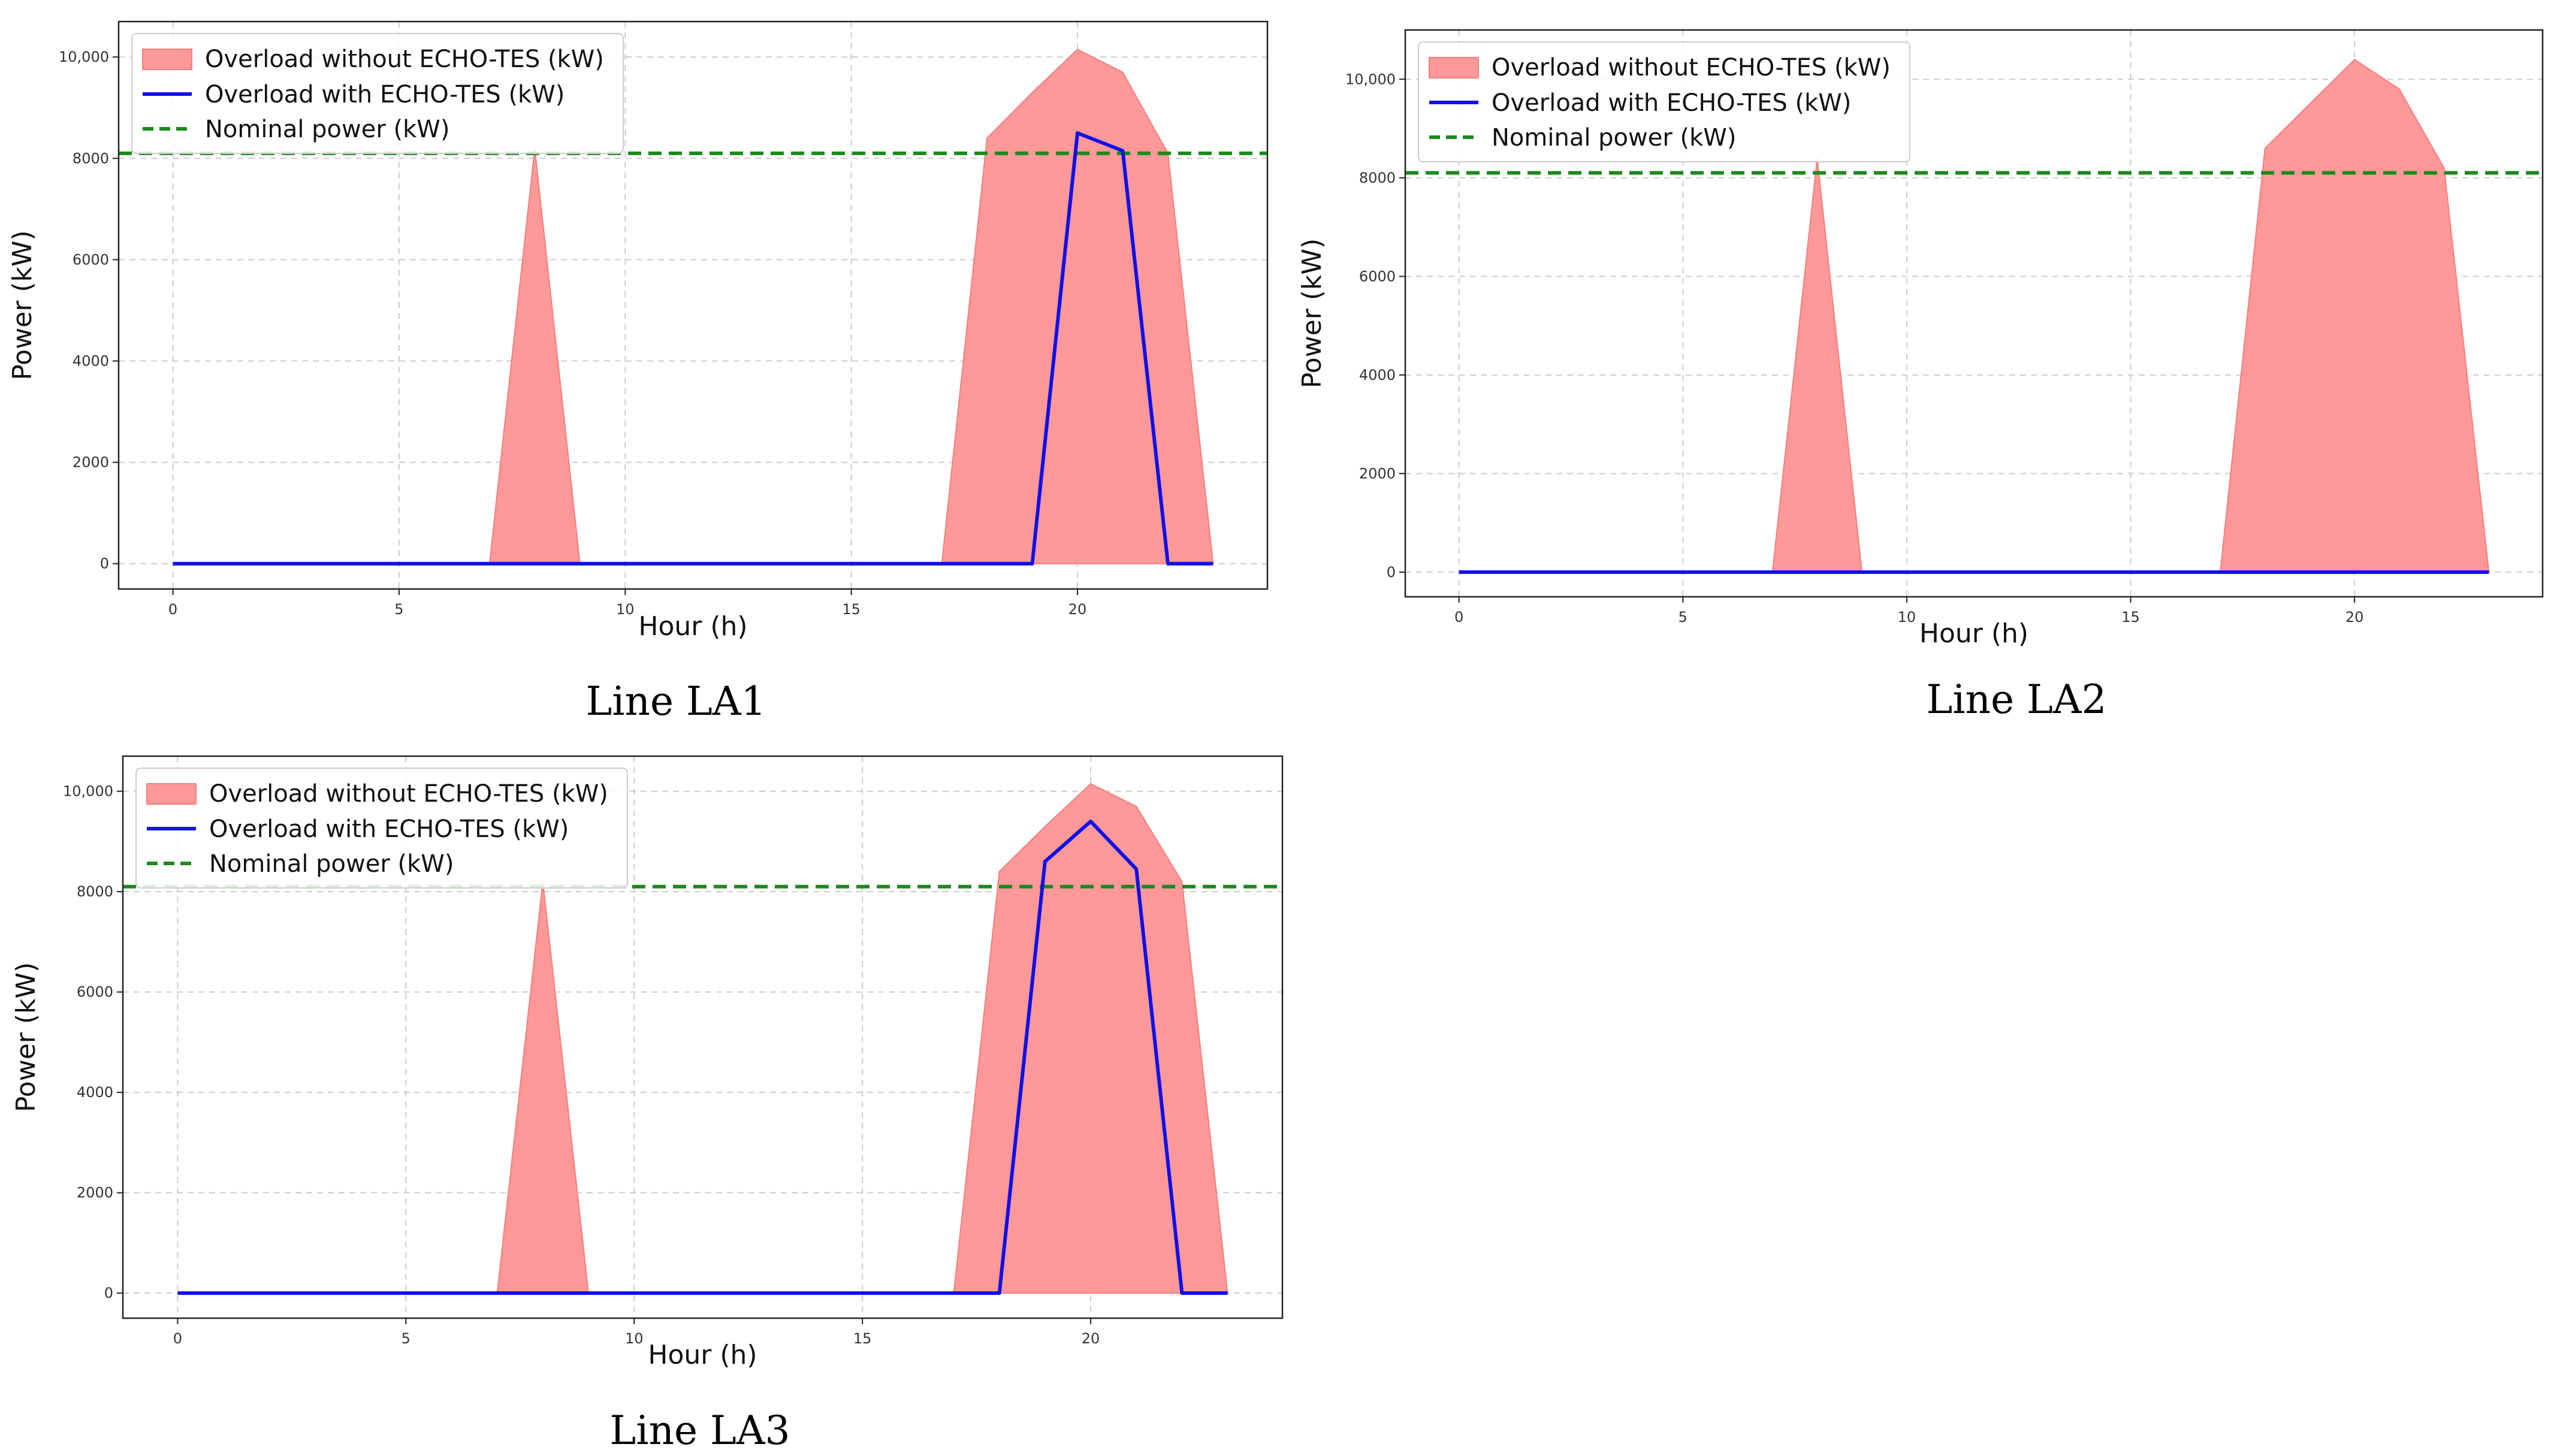 The image size is (2563, 1456). Describe the element at coordinates (700, 1430) in the screenshot. I see `panel-caption: Line LA3` at that location.